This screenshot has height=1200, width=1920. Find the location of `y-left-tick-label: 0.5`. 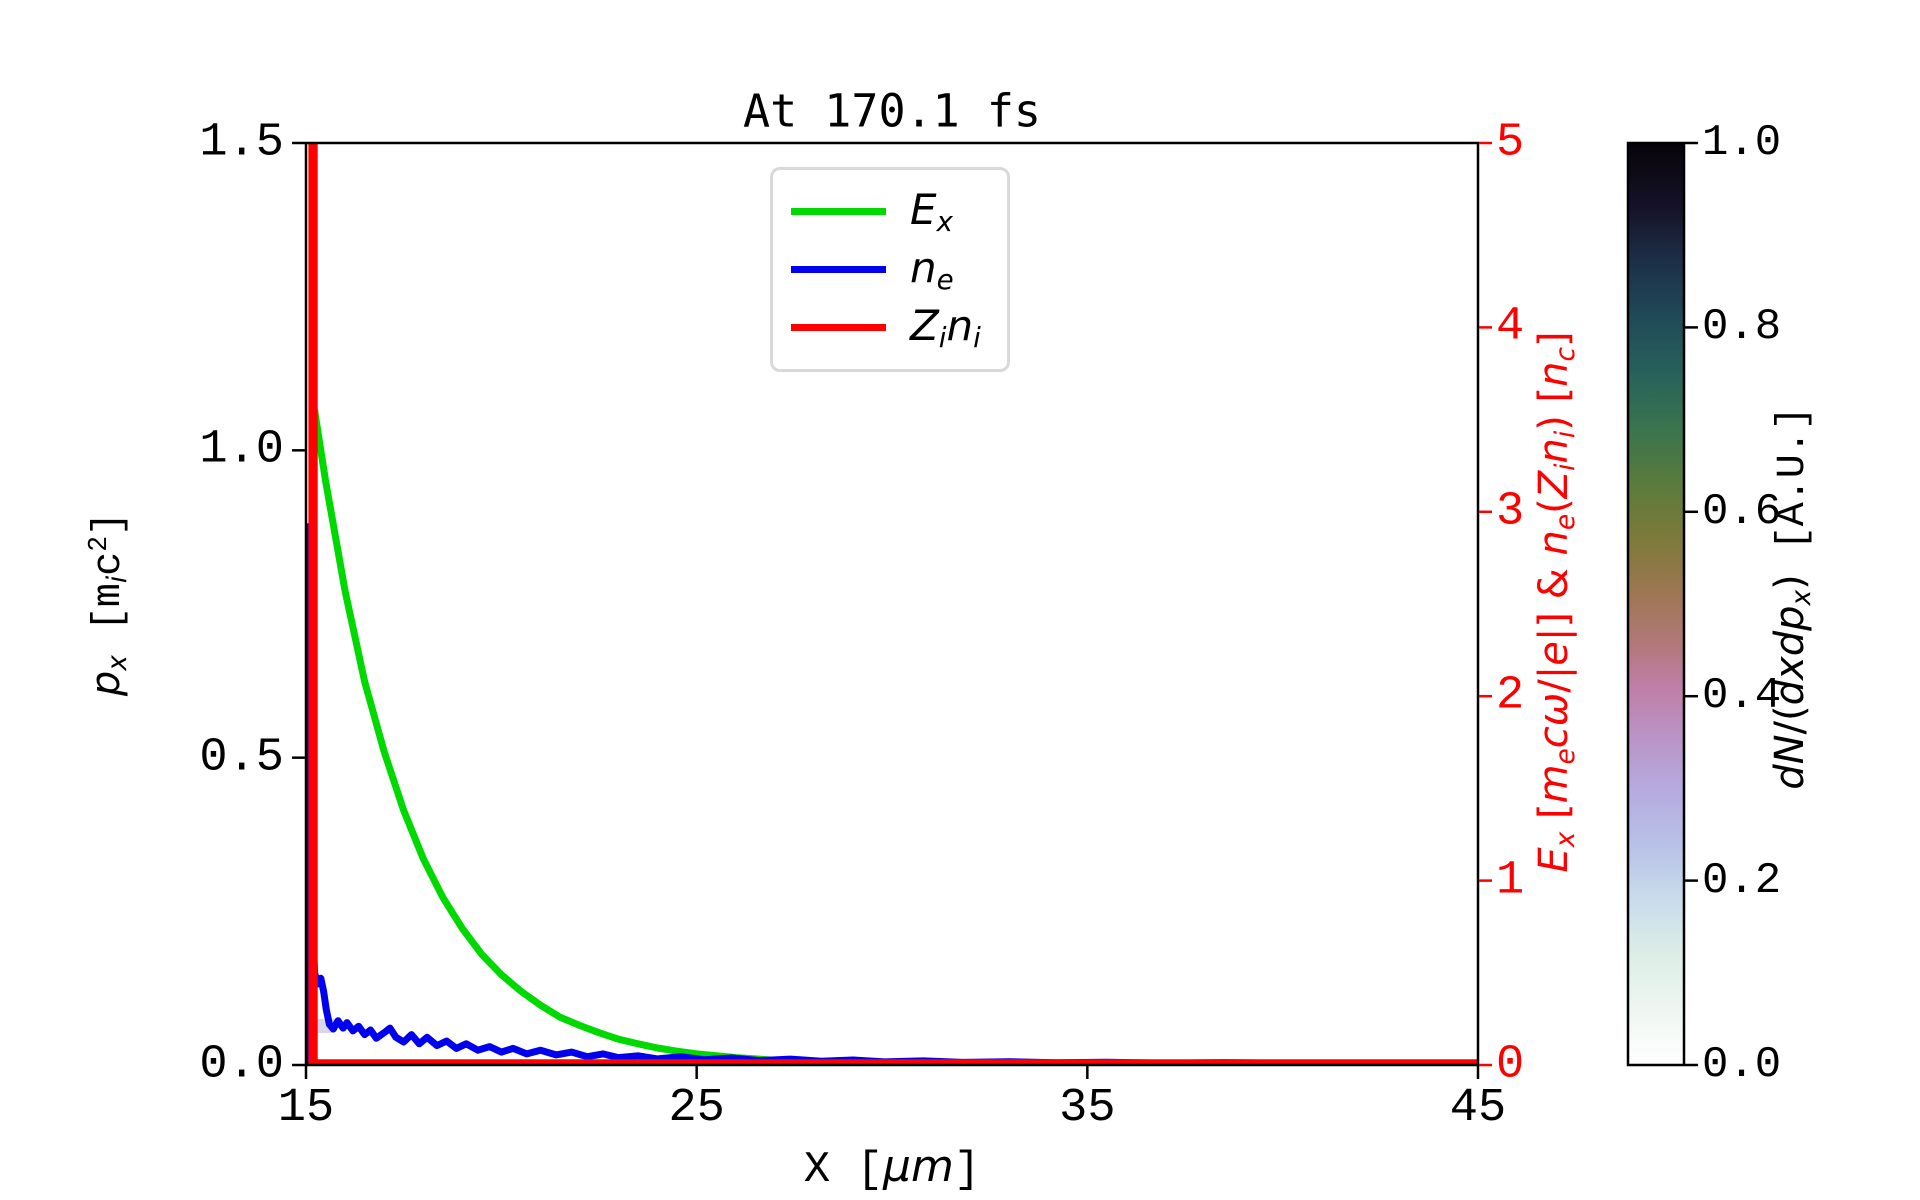

y-left-tick-label: 0.5 is located at coordinates (241, 758).